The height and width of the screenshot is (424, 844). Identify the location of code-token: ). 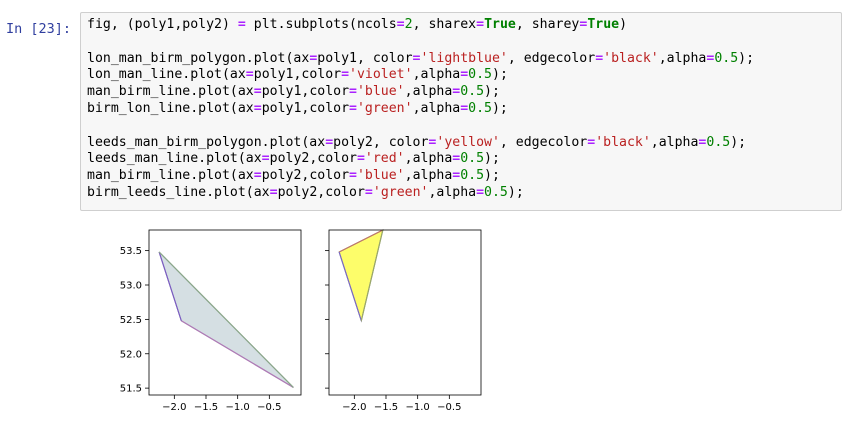
(623, 24).